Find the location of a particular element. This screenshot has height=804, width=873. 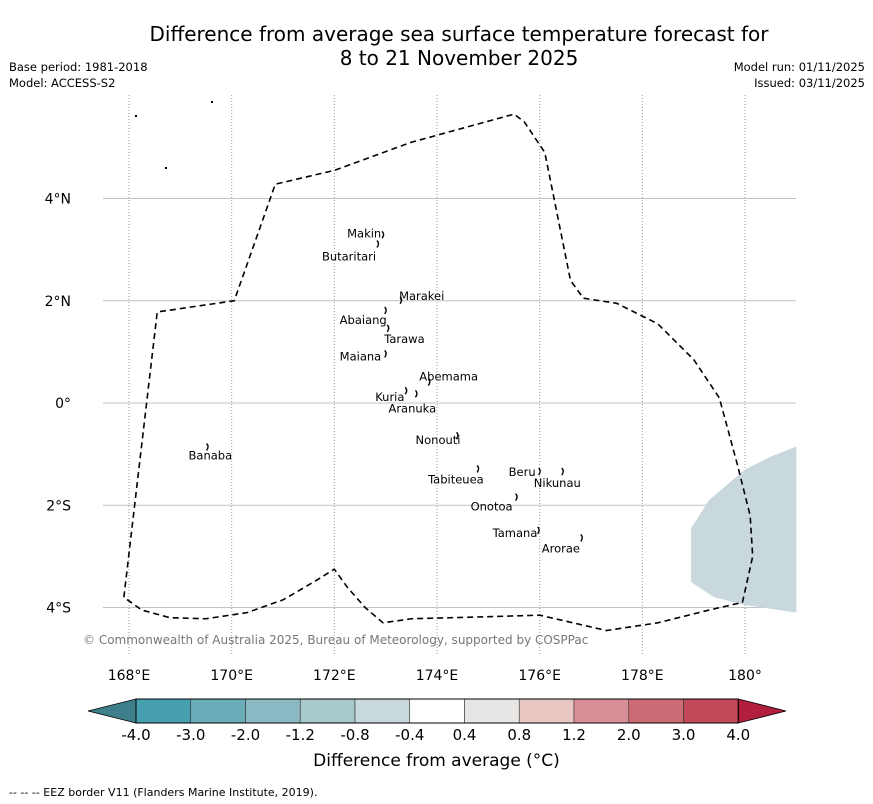

colorbar-tick-label: 0.4 is located at coordinates (465, 735).